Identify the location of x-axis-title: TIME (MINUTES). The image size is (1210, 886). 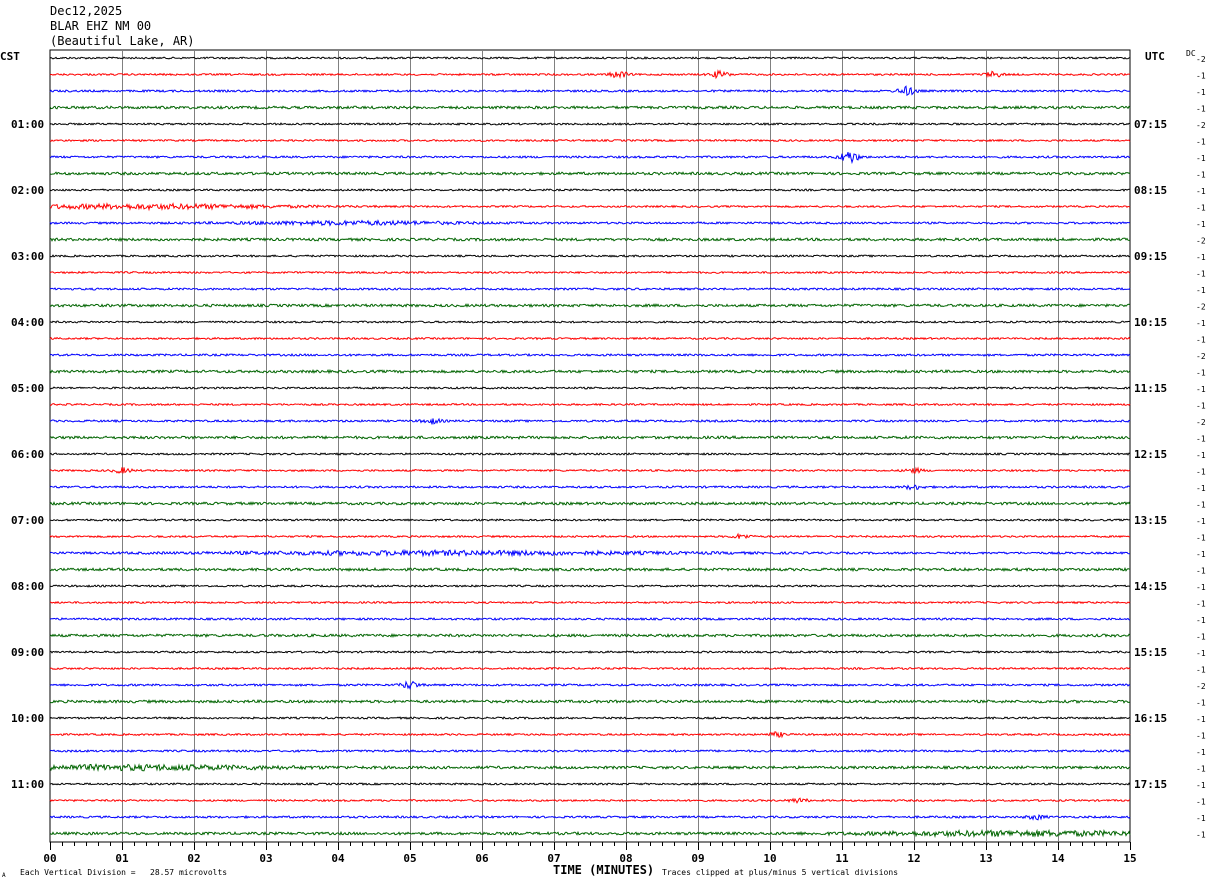
(604, 870).